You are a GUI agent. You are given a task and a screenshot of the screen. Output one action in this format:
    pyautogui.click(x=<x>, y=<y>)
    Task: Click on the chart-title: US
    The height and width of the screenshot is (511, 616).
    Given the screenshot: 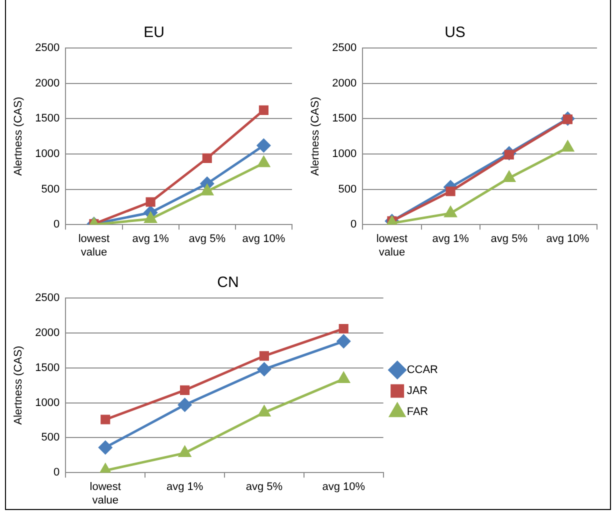 What is the action you would take?
    pyautogui.click(x=455, y=33)
    